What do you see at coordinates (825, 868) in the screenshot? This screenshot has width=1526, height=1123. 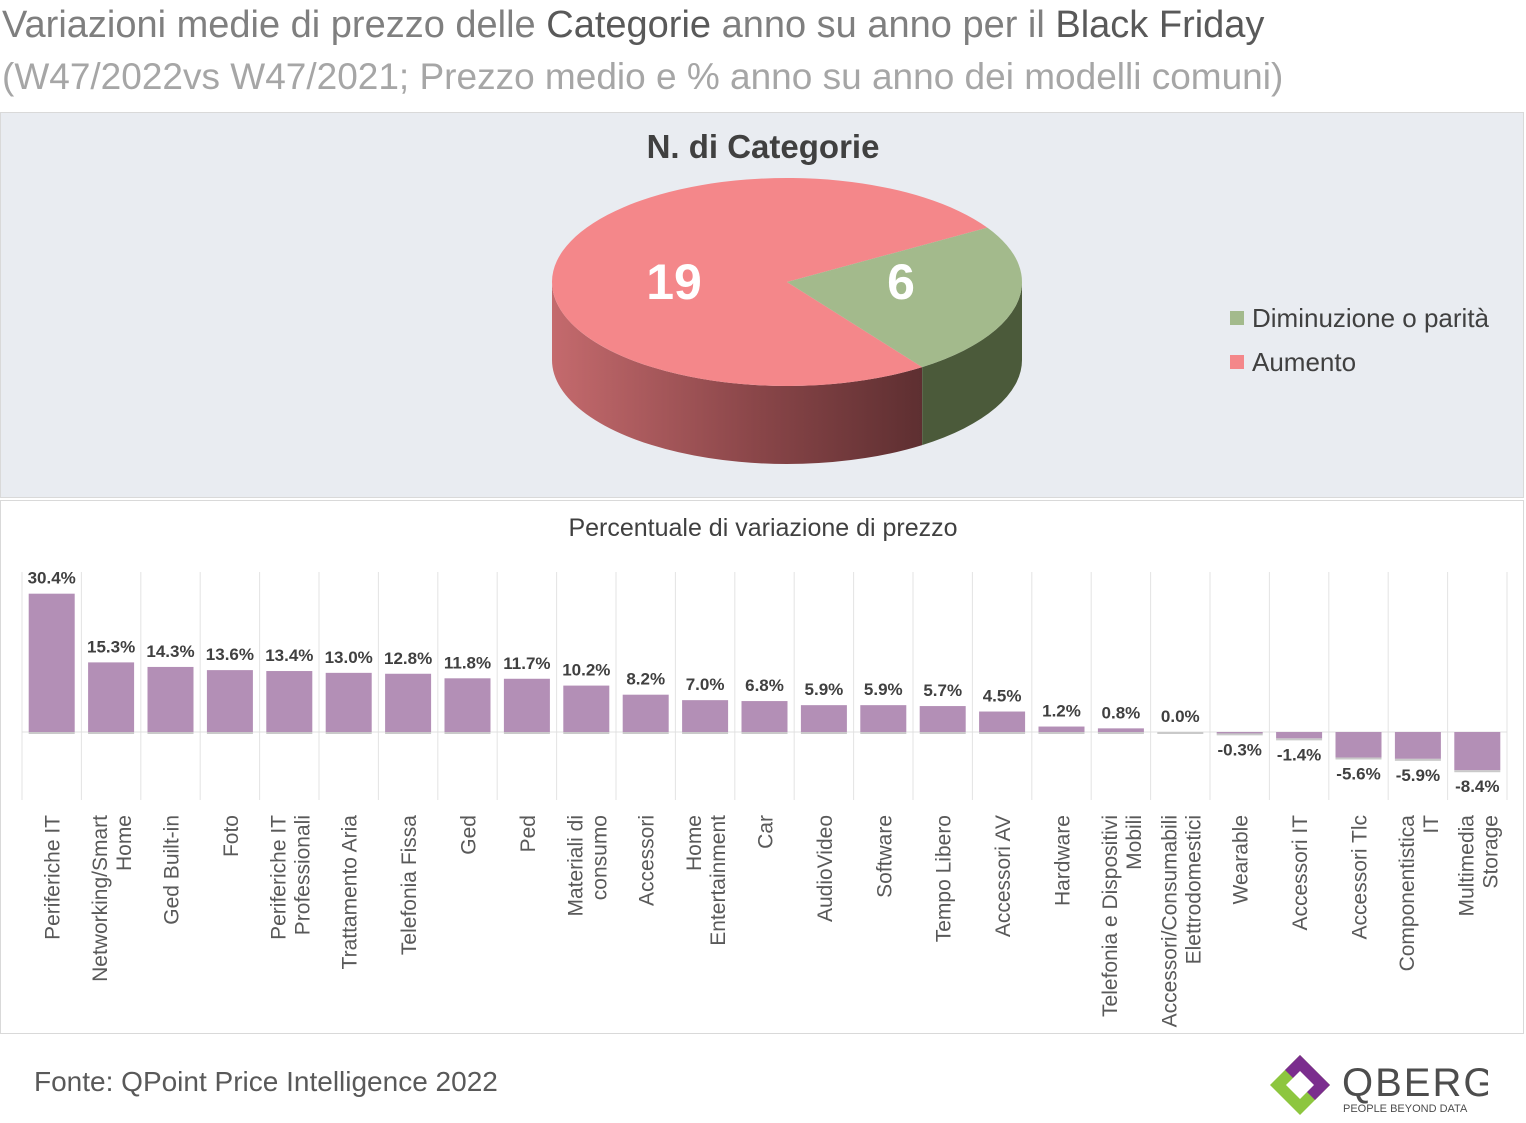 I see `category-label: AudioVideo` at bounding box center [825, 868].